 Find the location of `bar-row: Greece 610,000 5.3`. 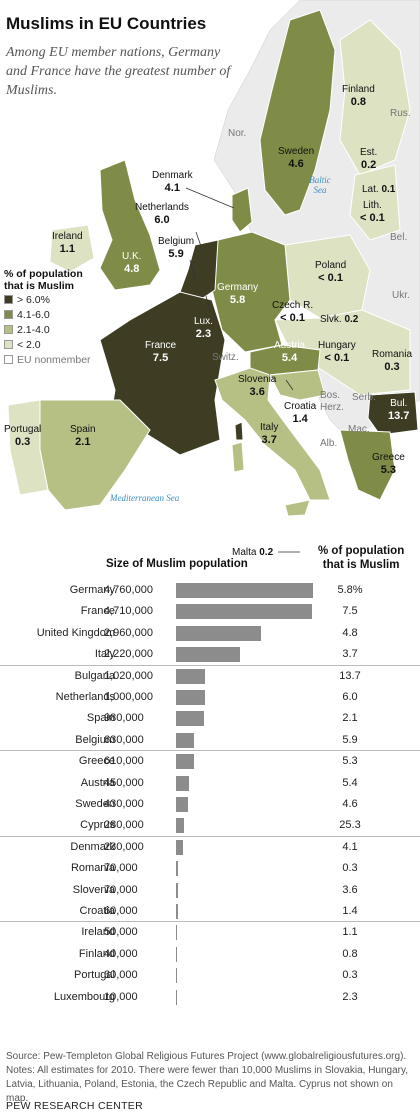

bar-row: Greece 610,000 5.3 is located at coordinates (210, 761).